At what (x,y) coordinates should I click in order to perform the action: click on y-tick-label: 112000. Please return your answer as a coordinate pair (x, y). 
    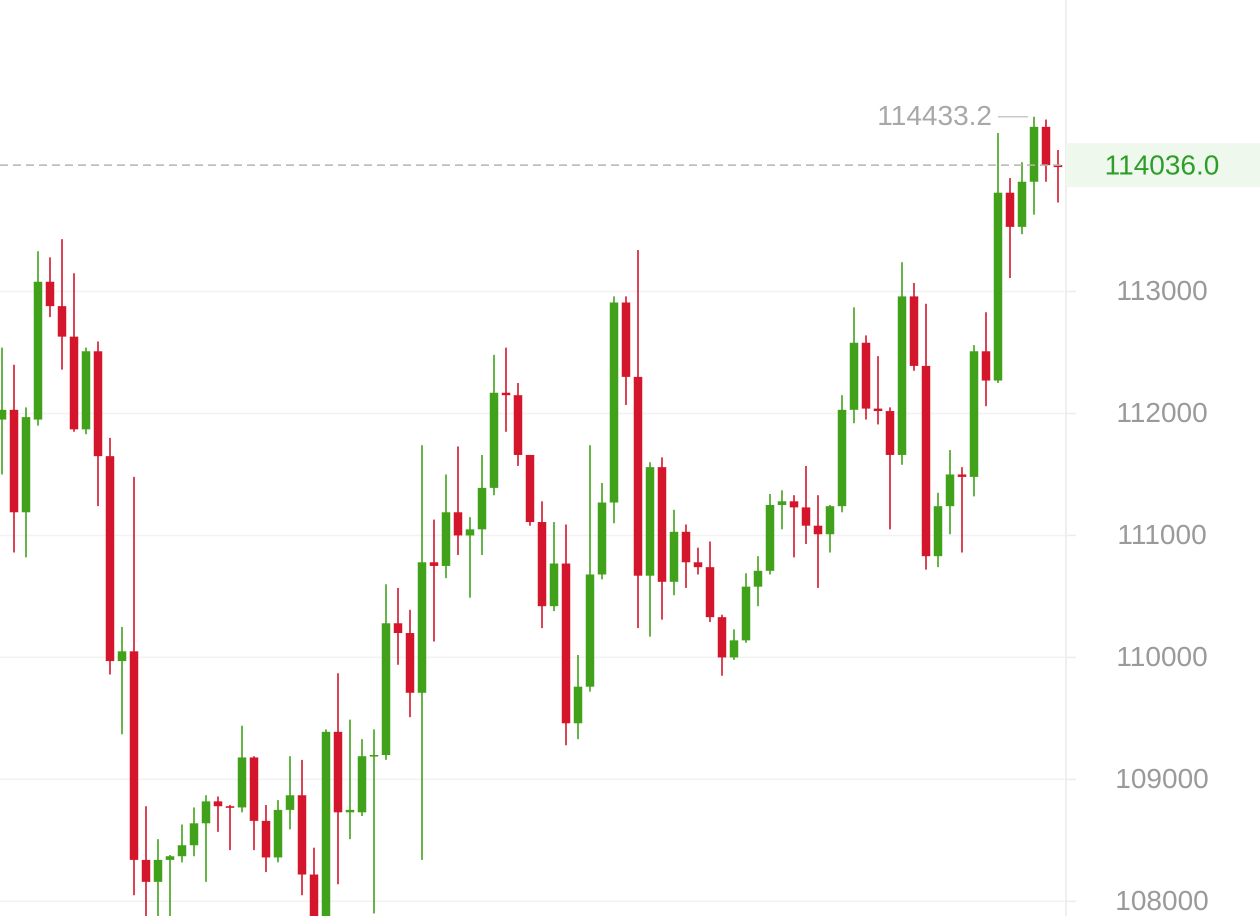
    Looking at the image, I should click on (1161, 412).